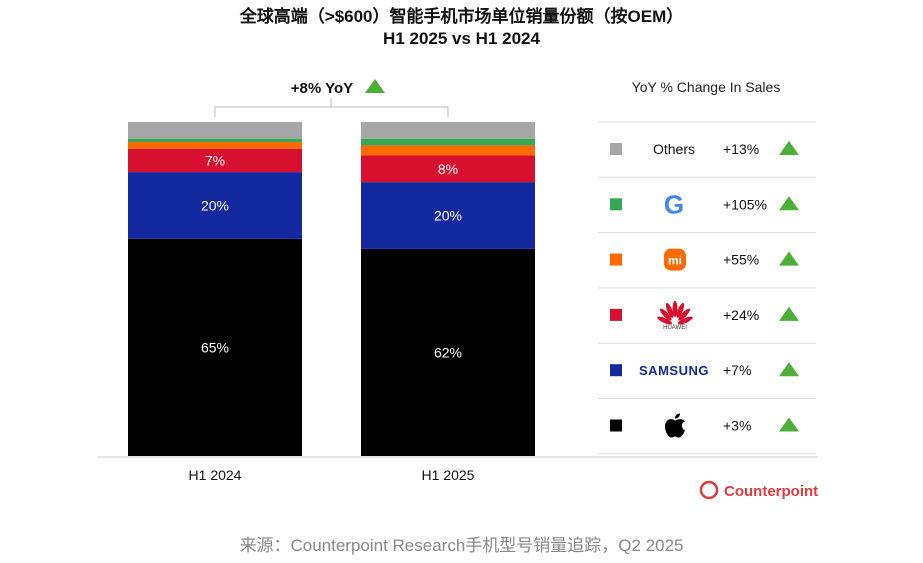 The image size is (923, 563). I want to click on data-label: 65%, so click(215, 347).